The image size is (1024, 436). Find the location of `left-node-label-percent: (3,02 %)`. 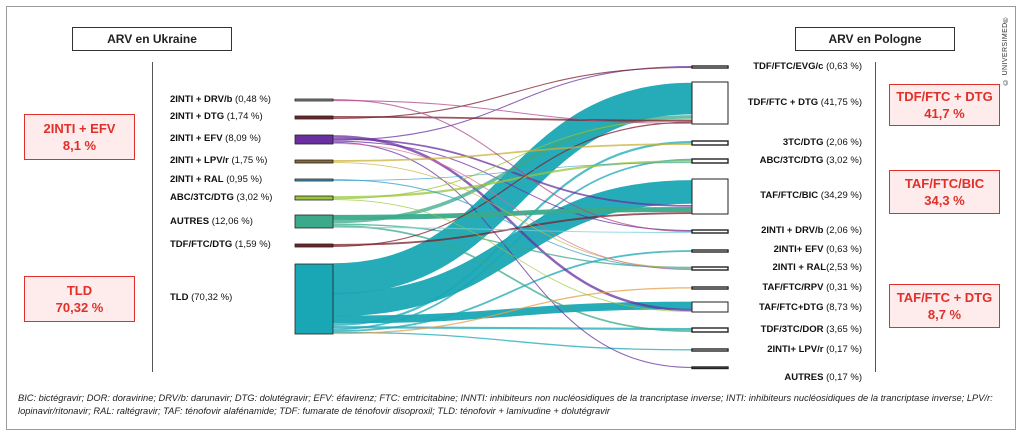

left-node-label-percent: (3,02 %) is located at coordinates (253, 197).